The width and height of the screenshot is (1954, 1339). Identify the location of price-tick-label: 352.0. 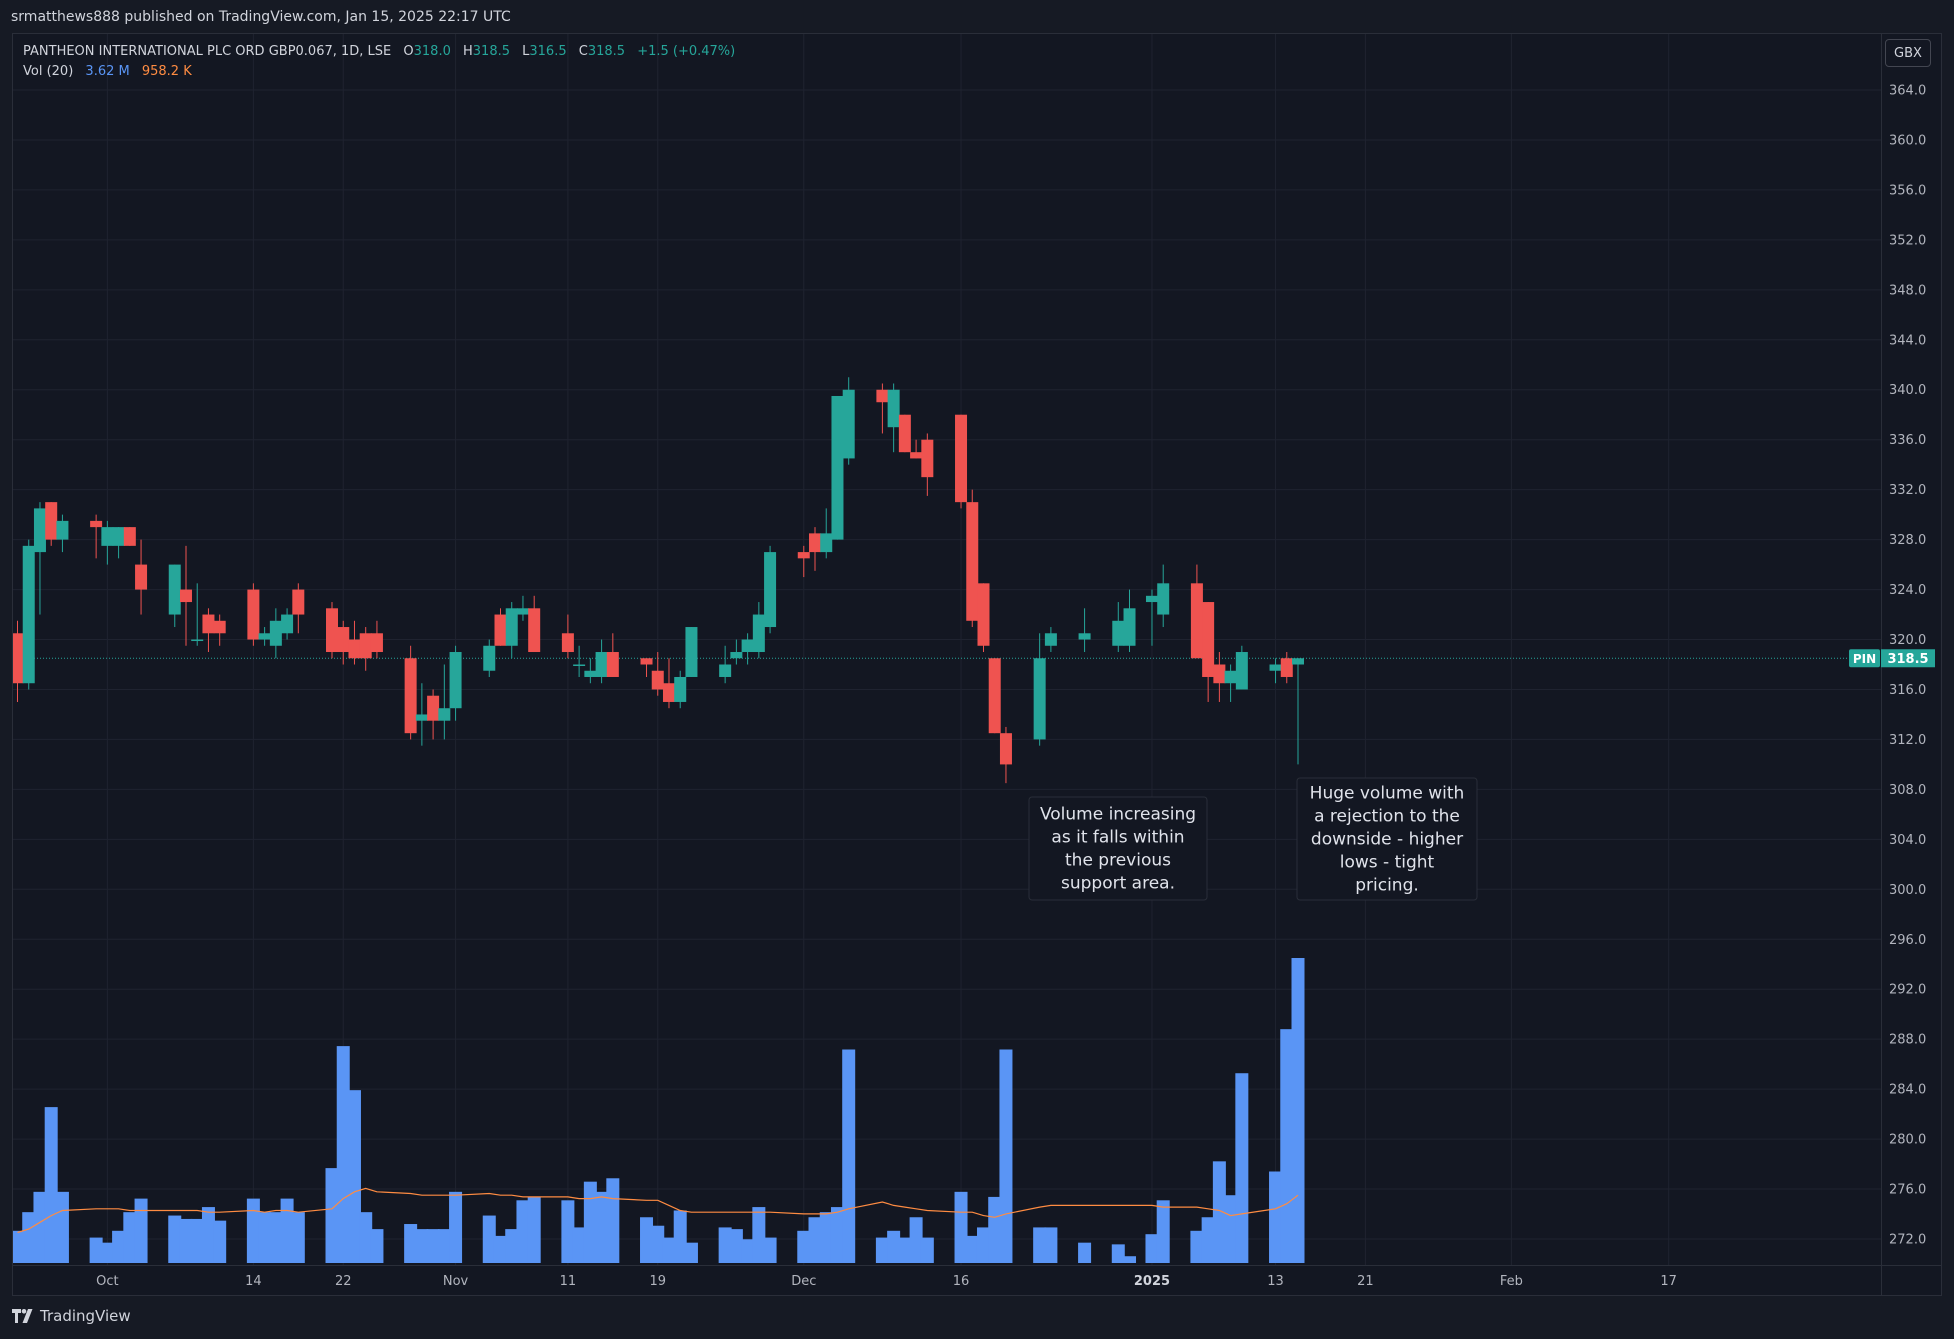
(1907, 240).